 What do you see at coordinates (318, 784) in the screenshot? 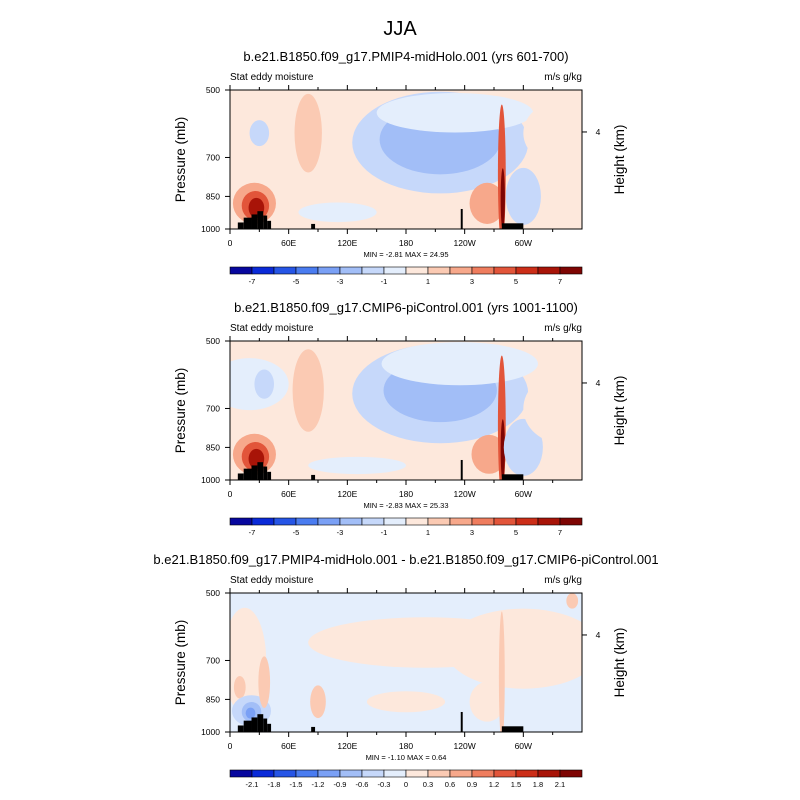
I see `colorbar-label: -1.2` at bounding box center [318, 784].